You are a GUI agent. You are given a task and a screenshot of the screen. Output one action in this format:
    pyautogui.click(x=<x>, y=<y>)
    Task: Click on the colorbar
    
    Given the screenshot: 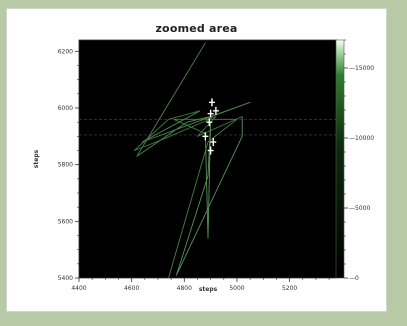 What is the action you would take?
    pyautogui.click(x=340, y=159)
    